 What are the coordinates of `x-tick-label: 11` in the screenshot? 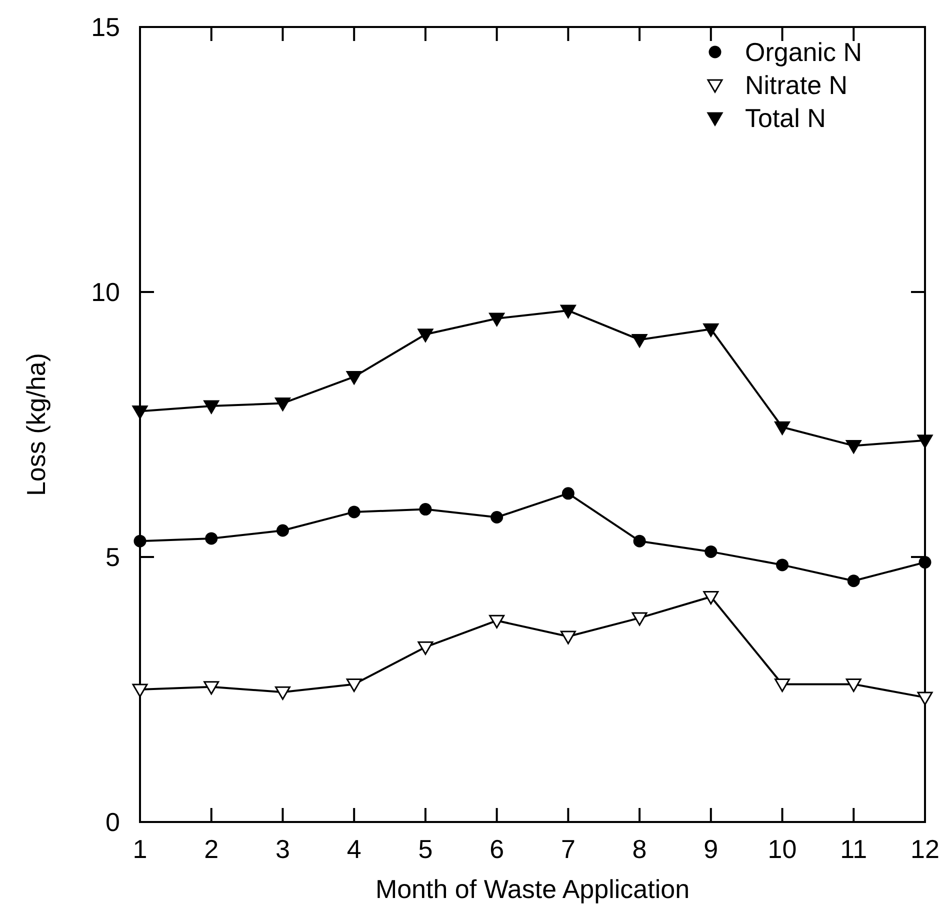 It's located at (854, 849).